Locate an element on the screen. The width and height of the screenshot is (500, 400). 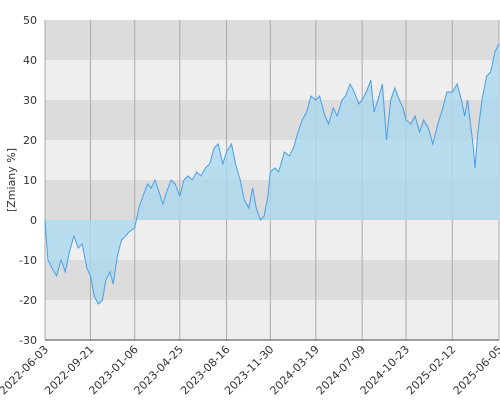
y-tick-label: -10 is located at coordinates (28, 260).